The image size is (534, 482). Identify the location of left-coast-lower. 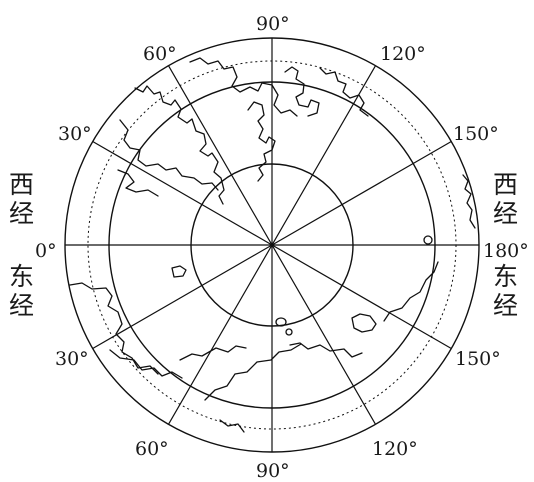
(114, 328).